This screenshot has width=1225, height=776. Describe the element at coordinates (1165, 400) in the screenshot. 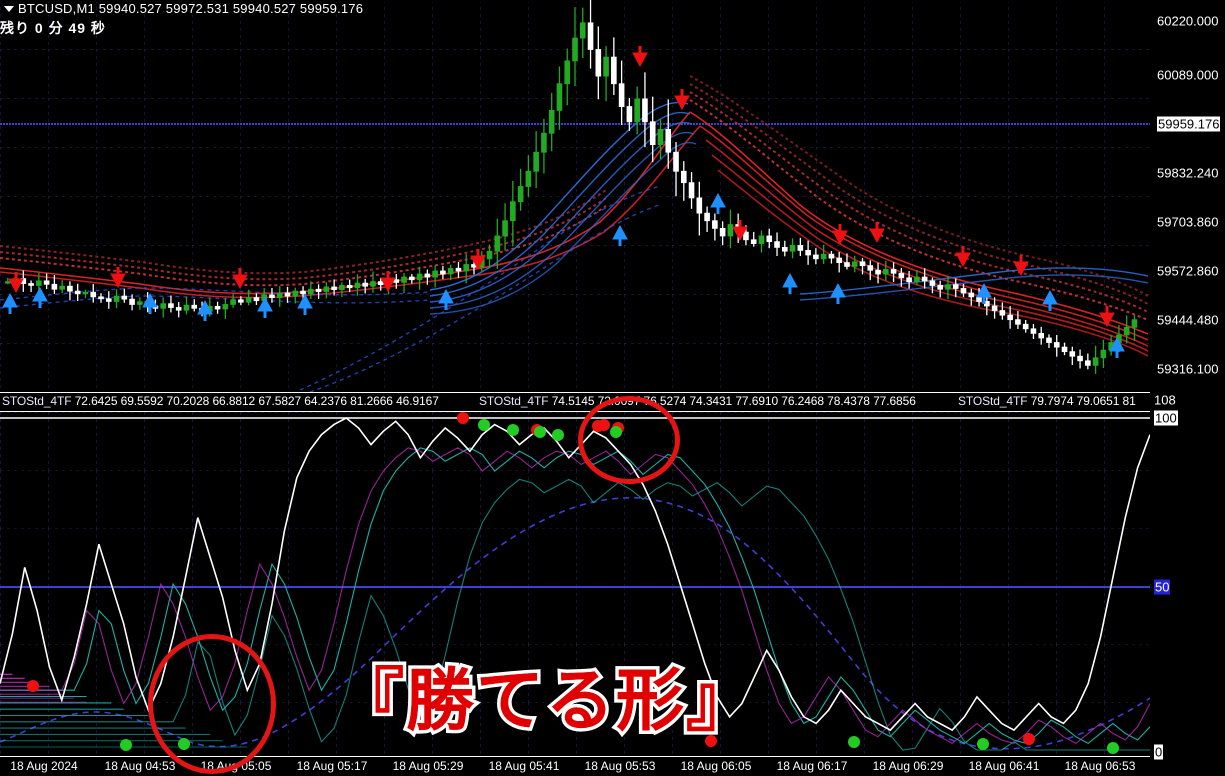

I see `indicator-axis-tick-0: 108` at that location.